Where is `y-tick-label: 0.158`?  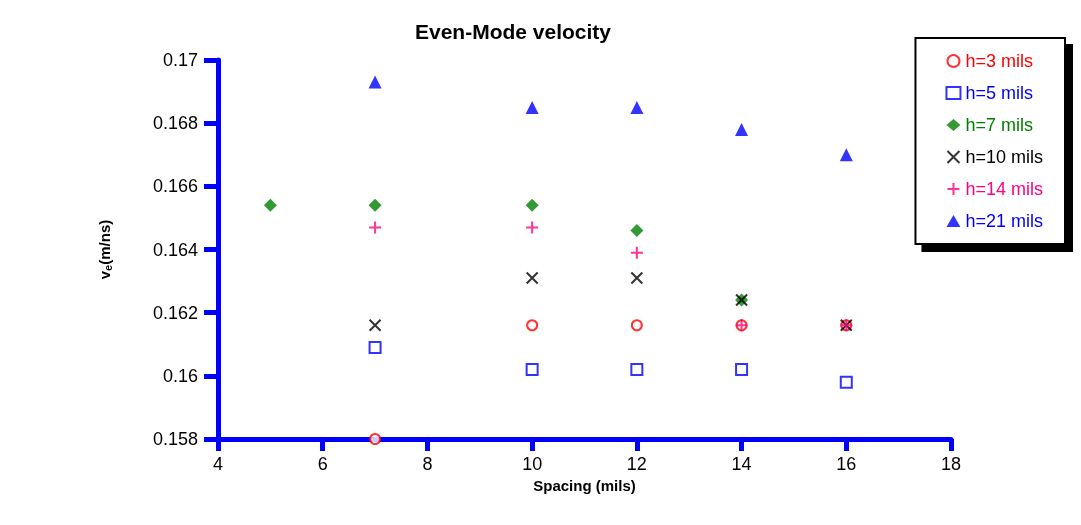
y-tick-label: 0.158 is located at coordinates (175, 439).